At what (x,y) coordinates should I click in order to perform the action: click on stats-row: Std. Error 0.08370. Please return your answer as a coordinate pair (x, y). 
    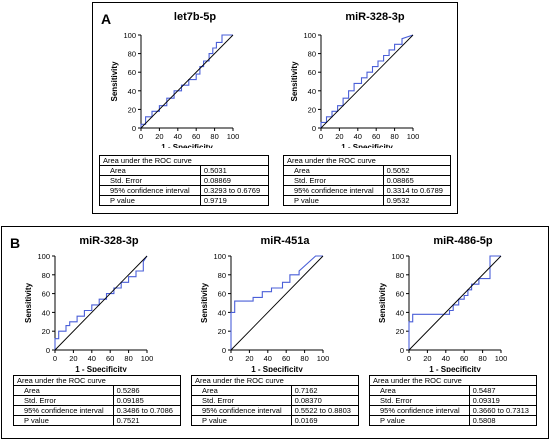
    Looking at the image, I should click on (275, 400).